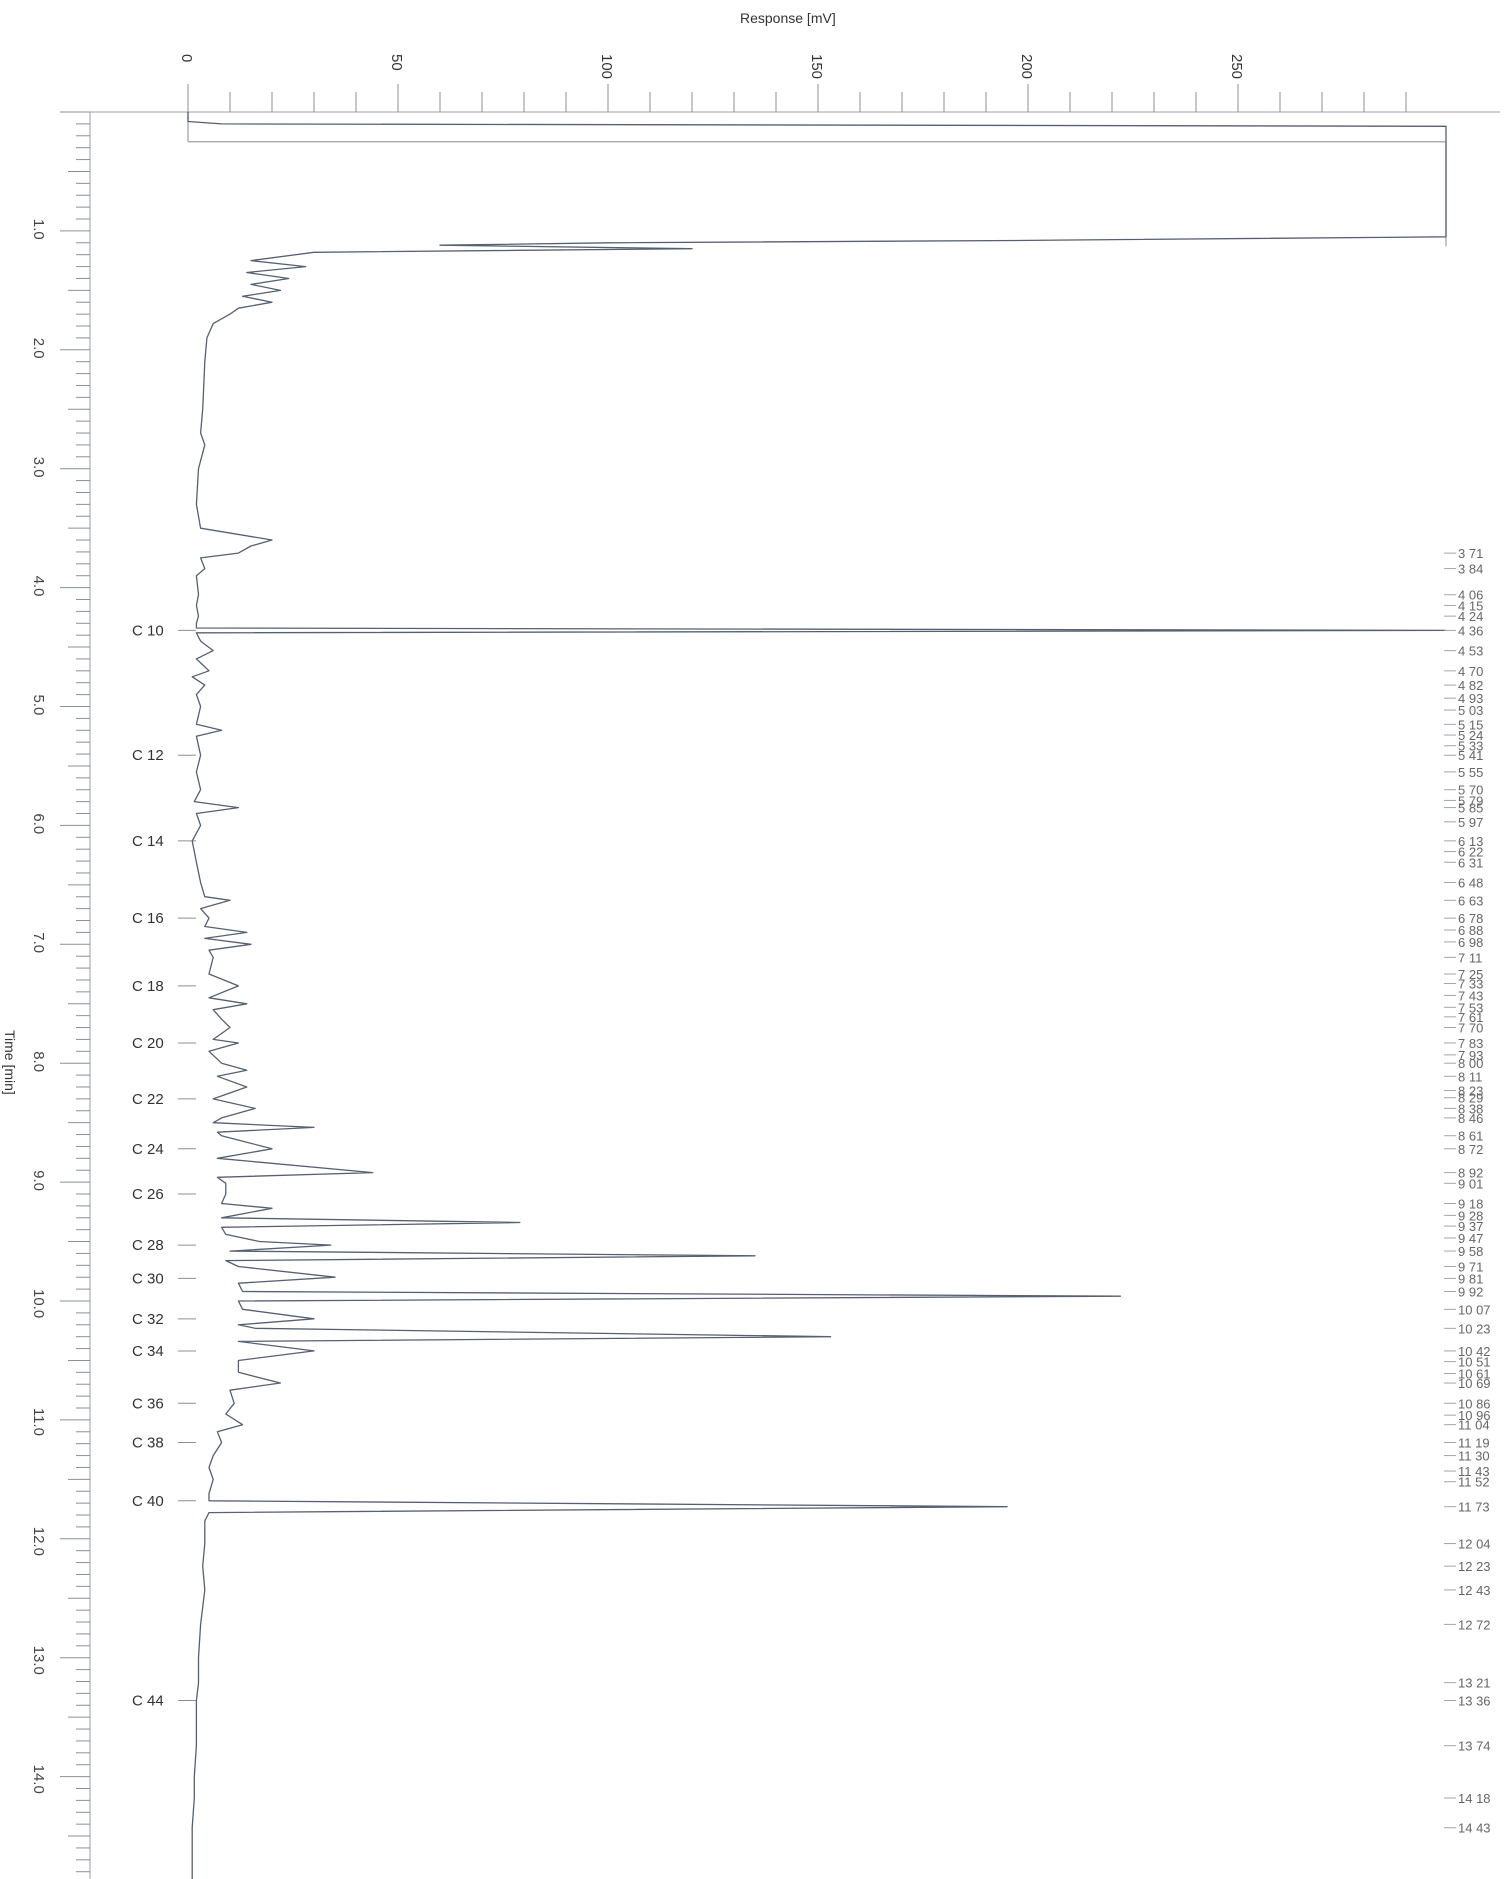  Describe the element at coordinates (148, 1194) in the screenshot. I see `alkane-label: C 26` at that location.